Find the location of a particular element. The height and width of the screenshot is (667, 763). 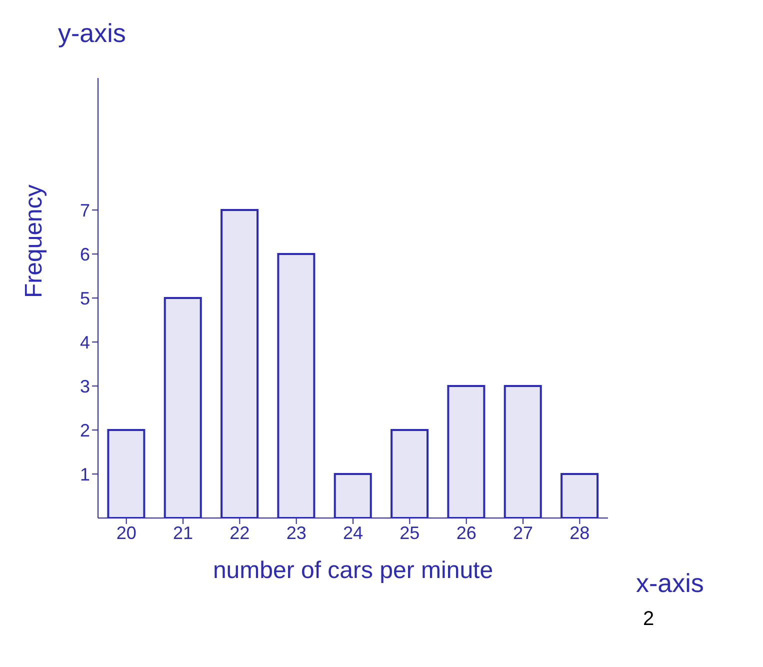

text: y-axis is located at coordinates (92, 33).